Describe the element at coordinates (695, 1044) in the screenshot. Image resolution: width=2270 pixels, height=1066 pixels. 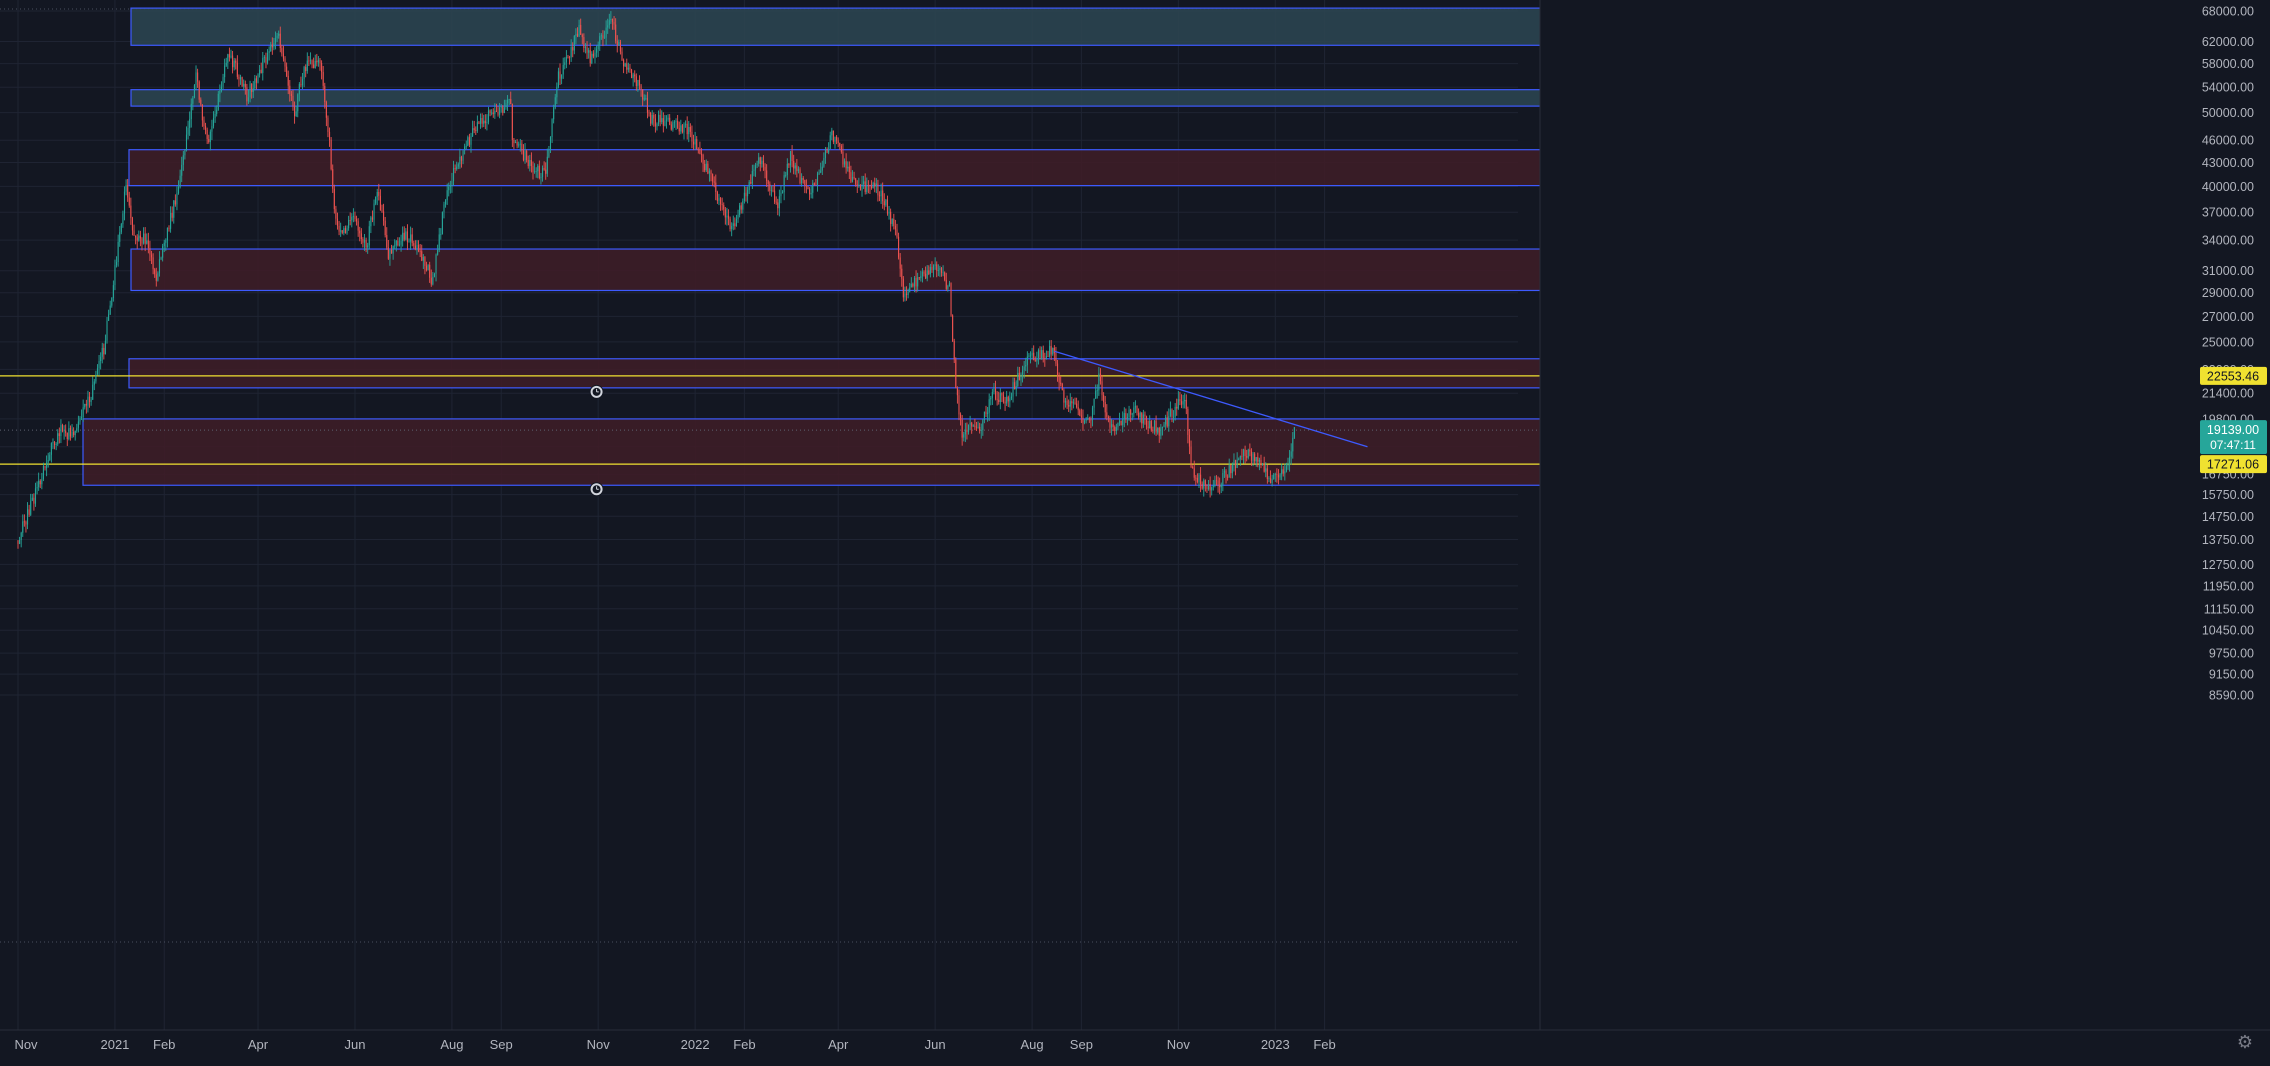
I see `x-tick-label: 2022` at that location.